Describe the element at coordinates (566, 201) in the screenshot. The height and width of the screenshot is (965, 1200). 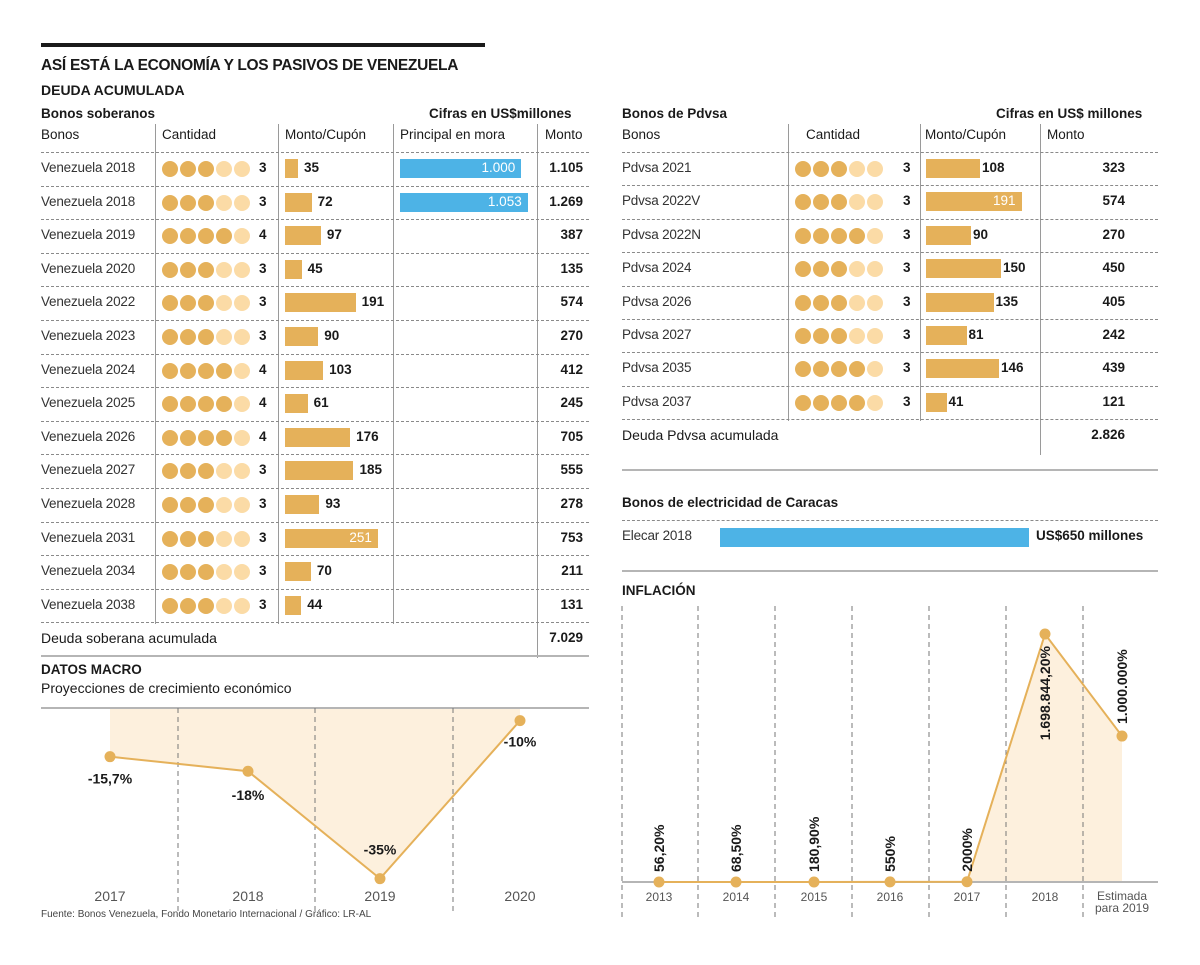
I see `amount-value: 1.269` at that location.